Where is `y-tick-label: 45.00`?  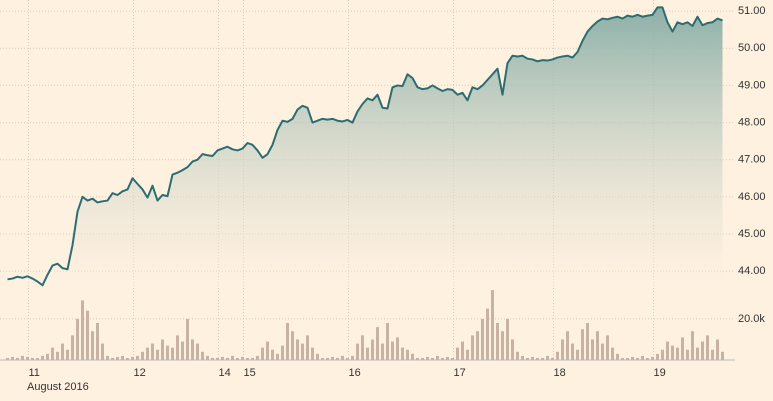 y-tick-label: 45.00 is located at coordinates (752, 234).